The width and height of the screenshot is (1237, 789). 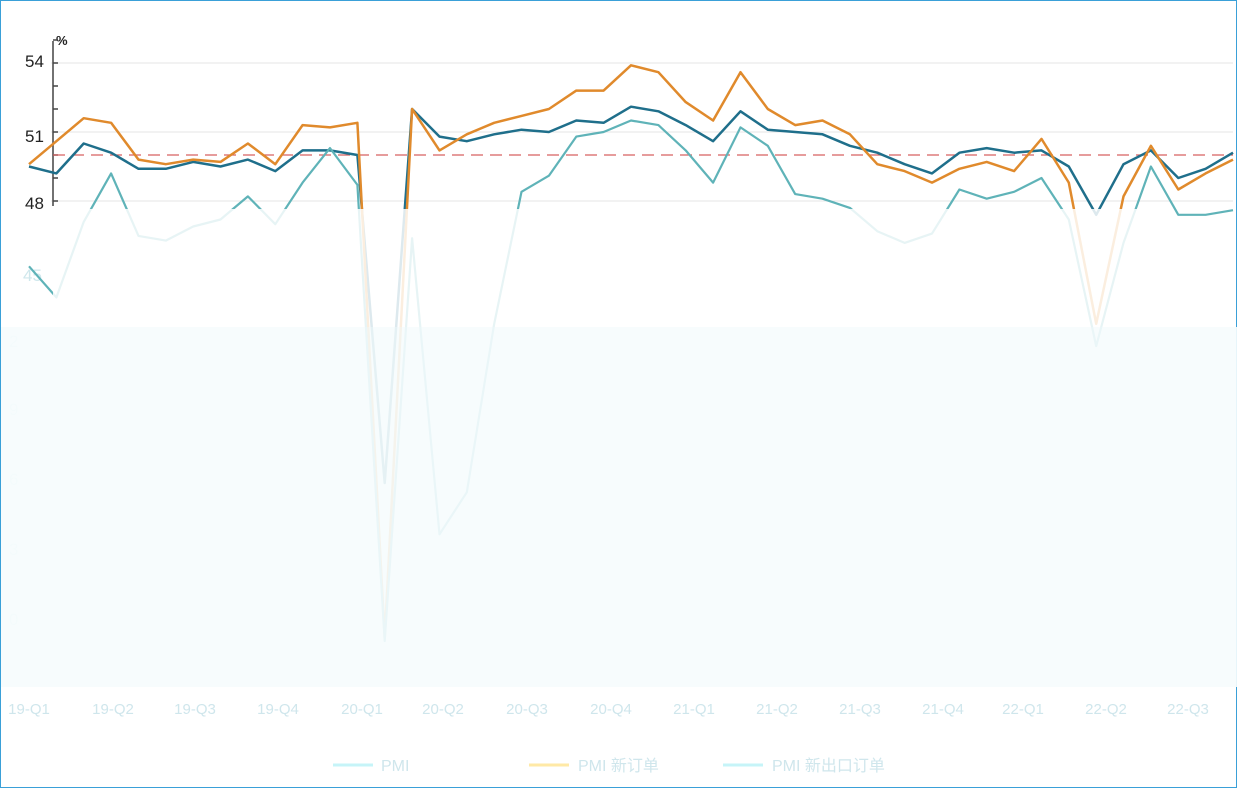 I want to click on x-tick-label: 20-Q3, so click(x=527, y=709).